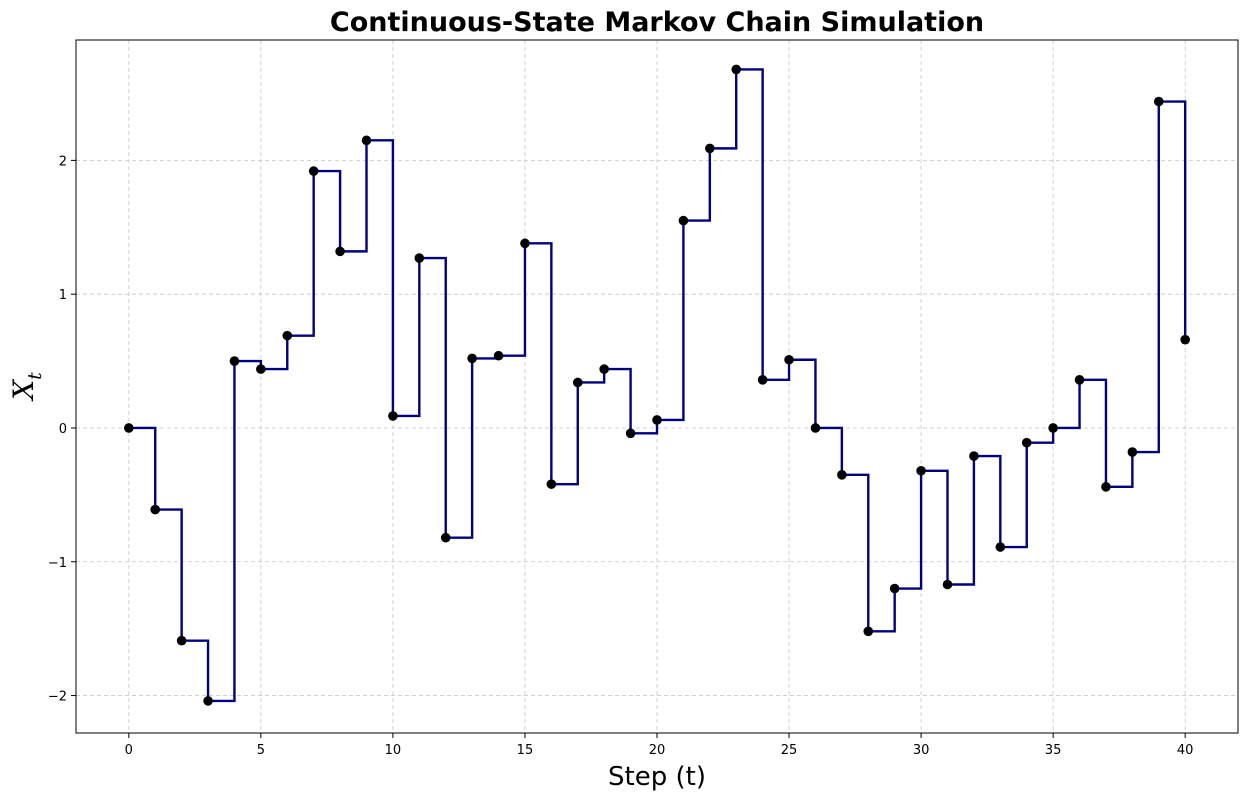 This screenshot has width=1248, height=800. Describe the element at coordinates (57, 563) in the screenshot. I see `y-tick-label: −1` at that location.